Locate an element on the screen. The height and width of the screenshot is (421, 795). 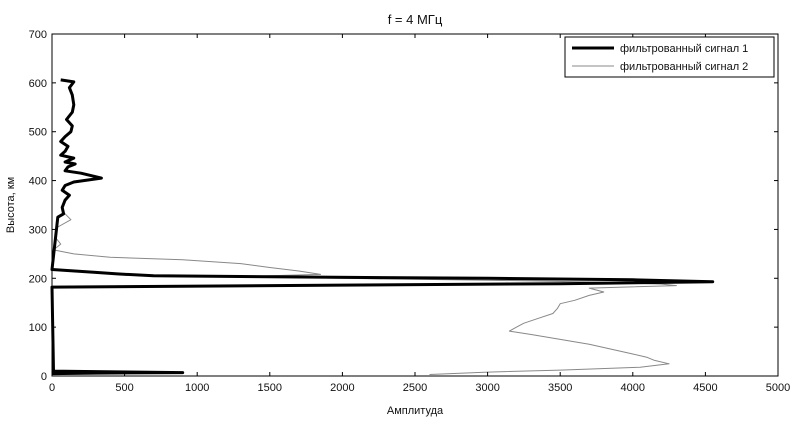
x-tick-label: 0 is located at coordinates (52, 388).